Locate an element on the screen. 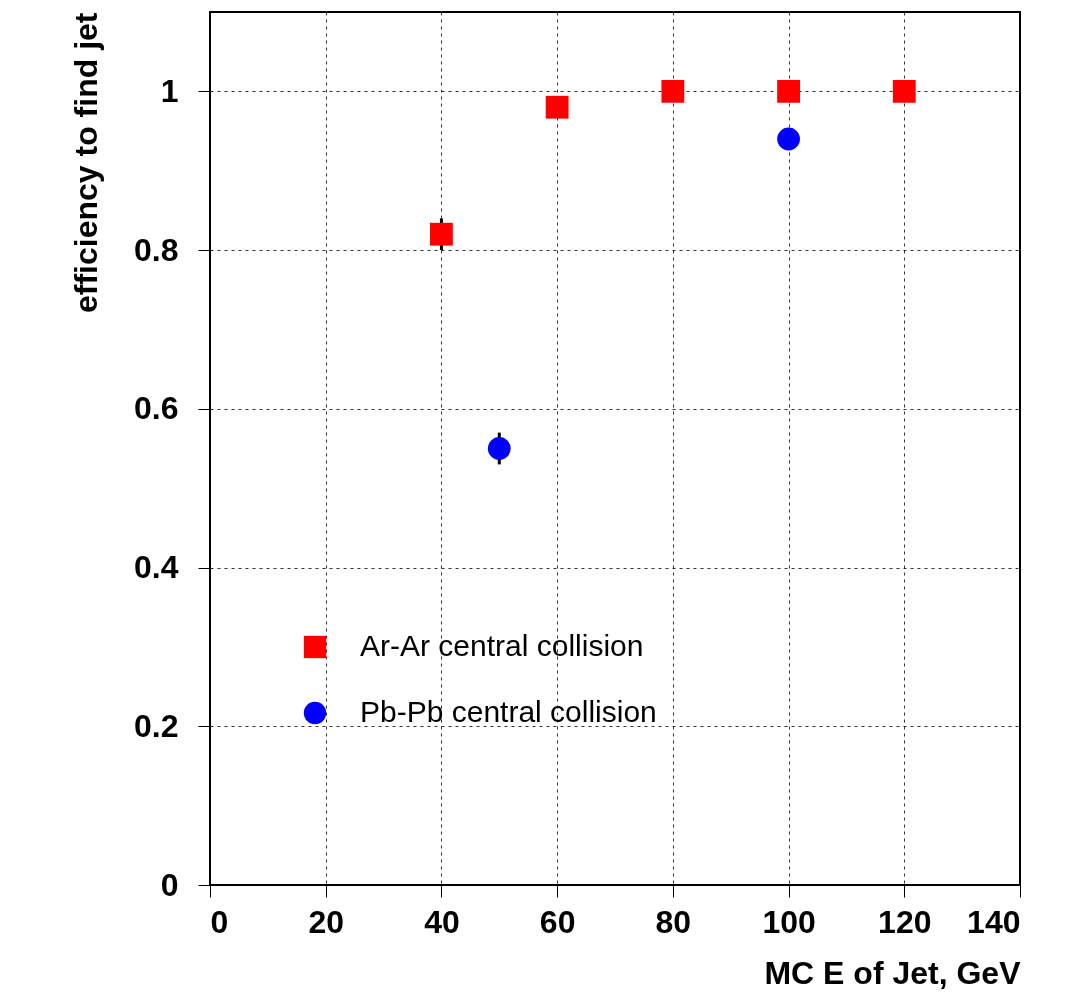 Image resolution: width=1070 pixels, height=1004 pixels. x-tick-label: 120 is located at coordinates (905, 921).